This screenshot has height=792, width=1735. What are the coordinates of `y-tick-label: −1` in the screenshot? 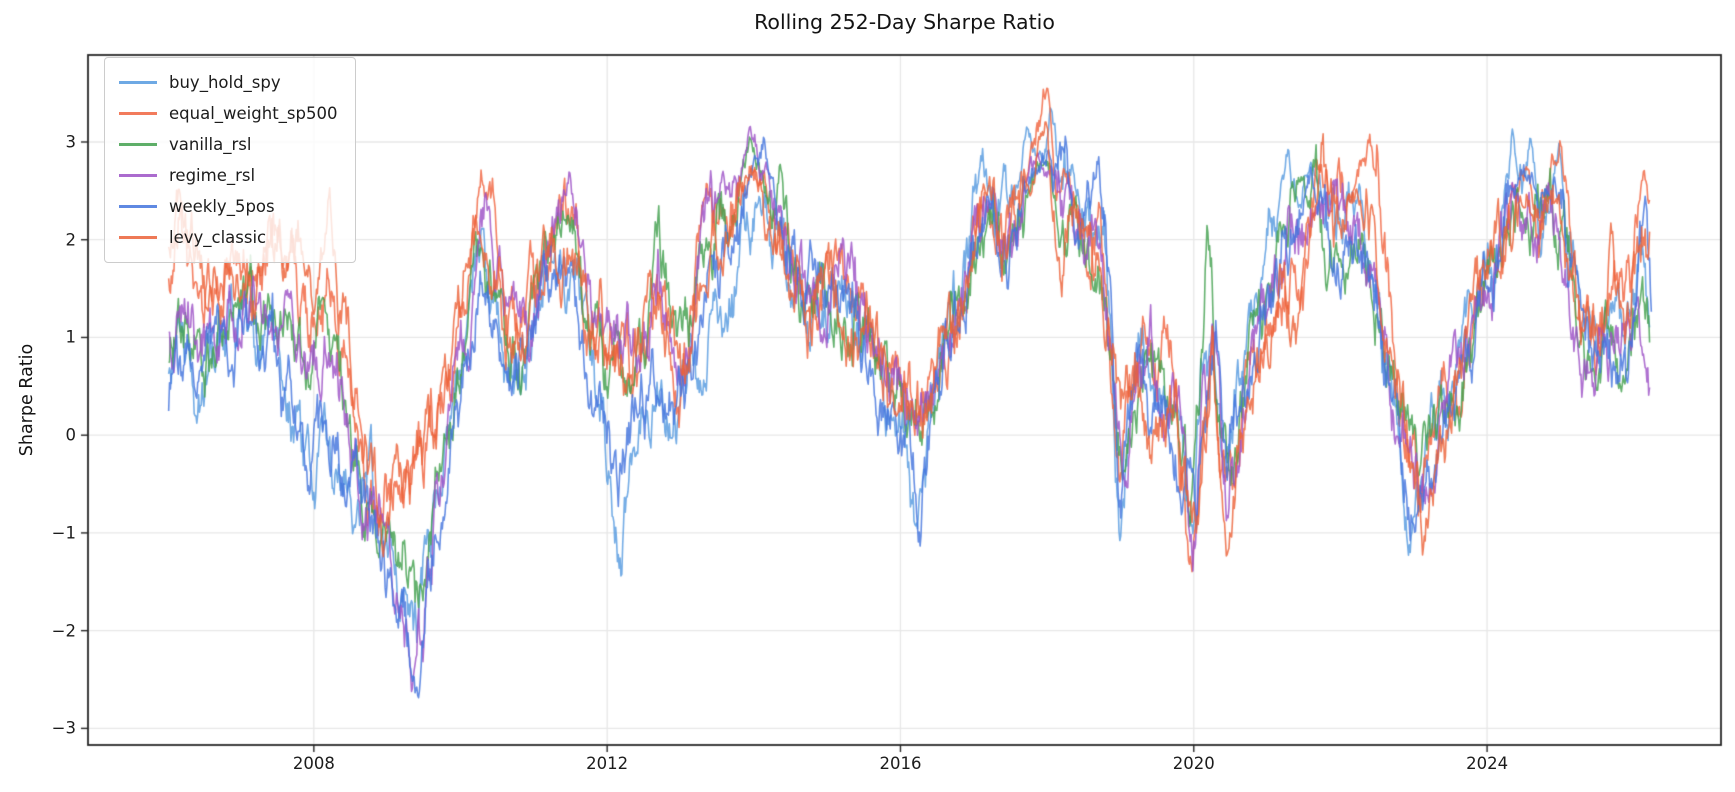 It's located at (63, 533).